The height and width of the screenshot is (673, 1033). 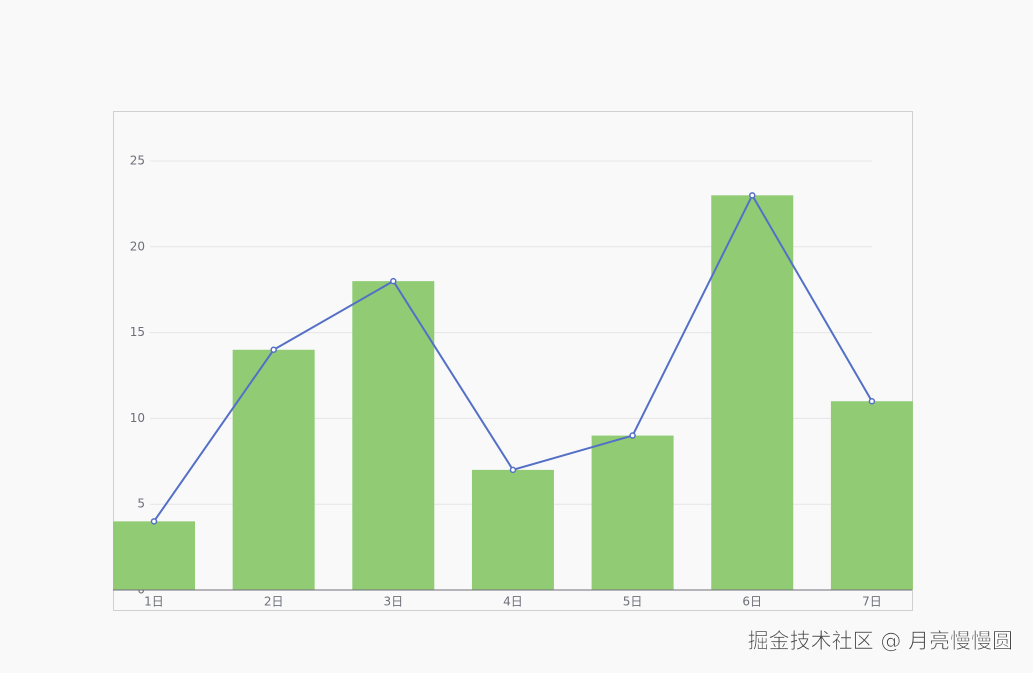 I want to click on y-tick-label: 10, so click(x=137, y=418).